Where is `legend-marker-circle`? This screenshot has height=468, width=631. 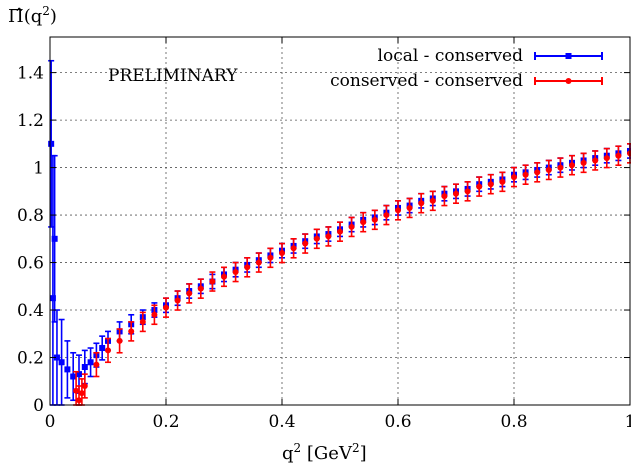 legend-marker-circle is located at coordinates (568, 81).